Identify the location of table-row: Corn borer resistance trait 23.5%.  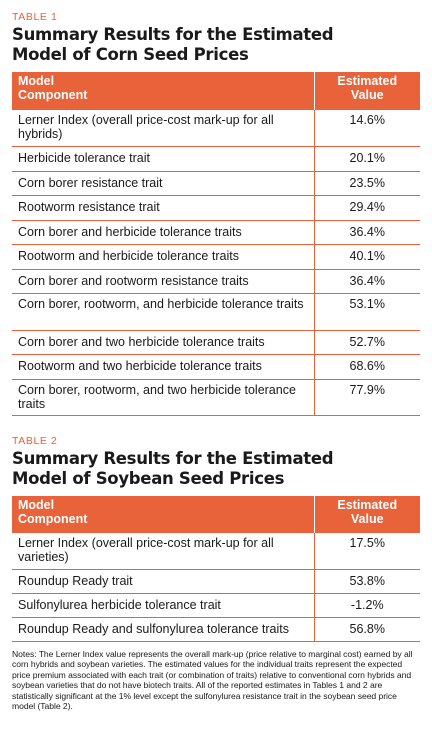
(216, 183).